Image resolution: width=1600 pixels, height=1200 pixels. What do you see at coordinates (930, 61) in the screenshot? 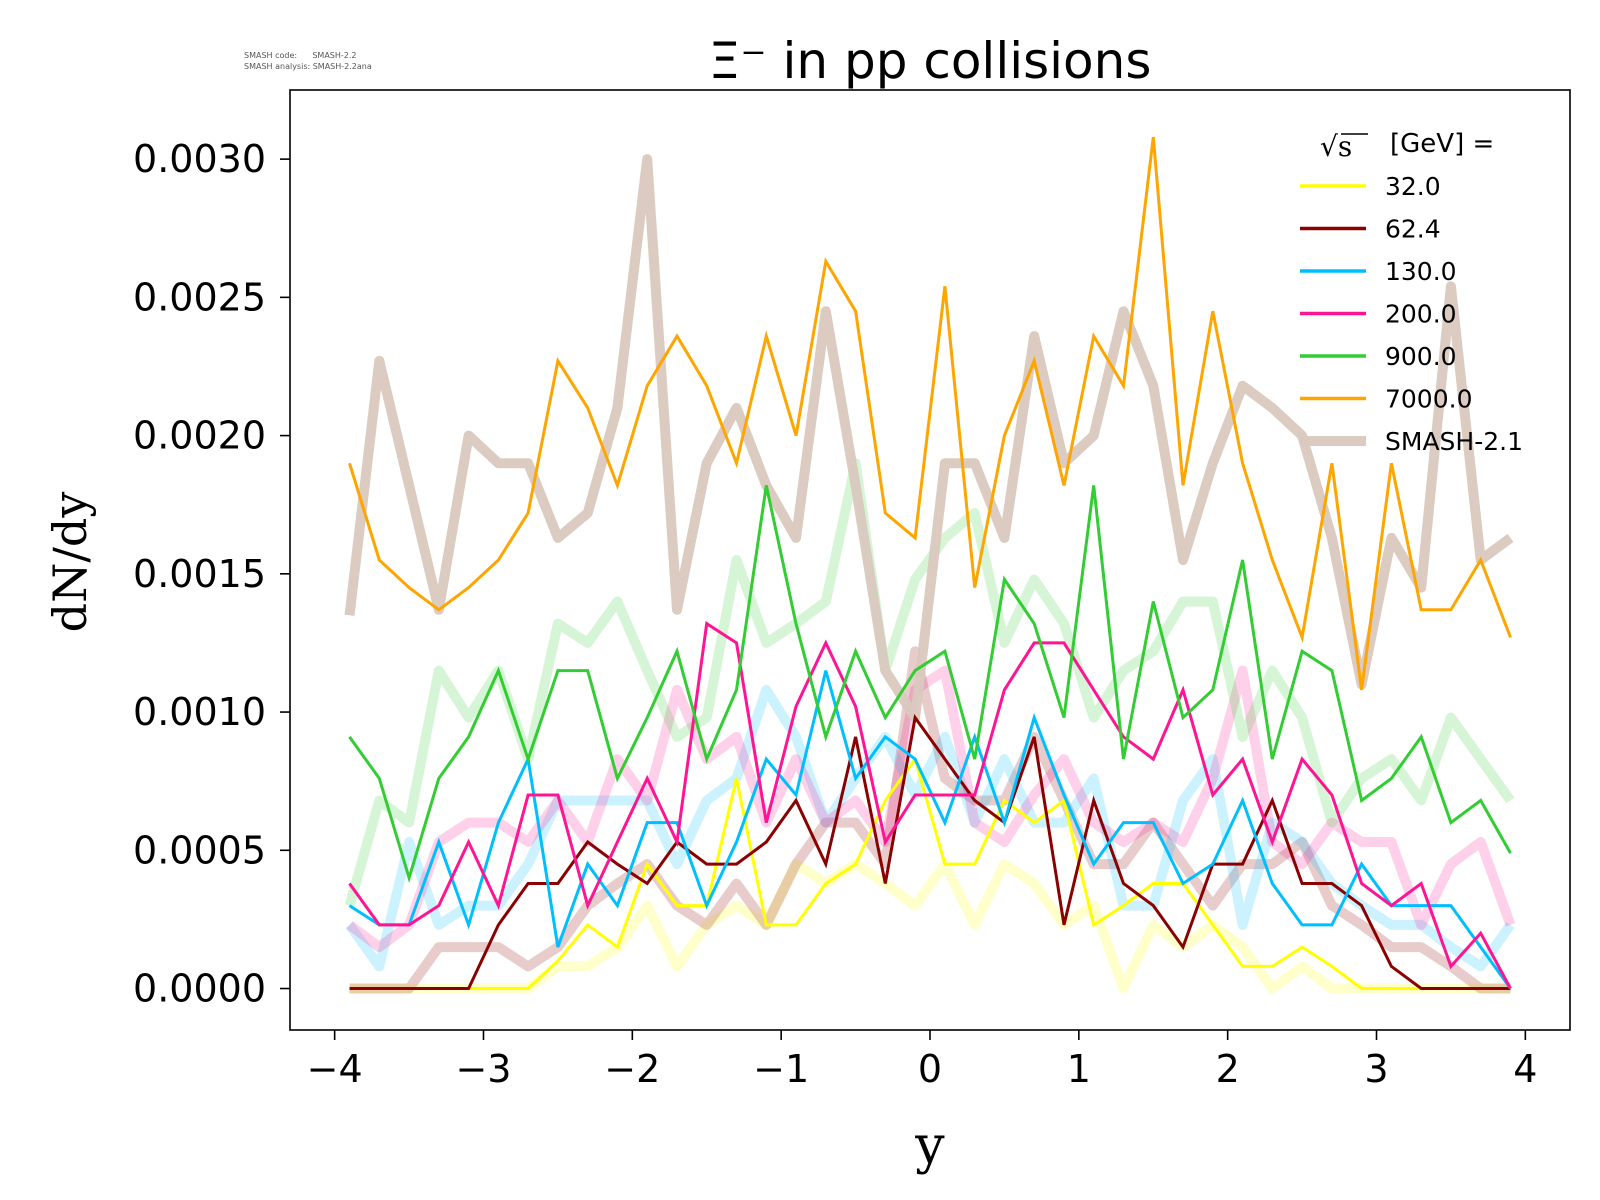
I see `chart-title: Ξ⁻ in pp collisions` at bounding box center [930, 61].